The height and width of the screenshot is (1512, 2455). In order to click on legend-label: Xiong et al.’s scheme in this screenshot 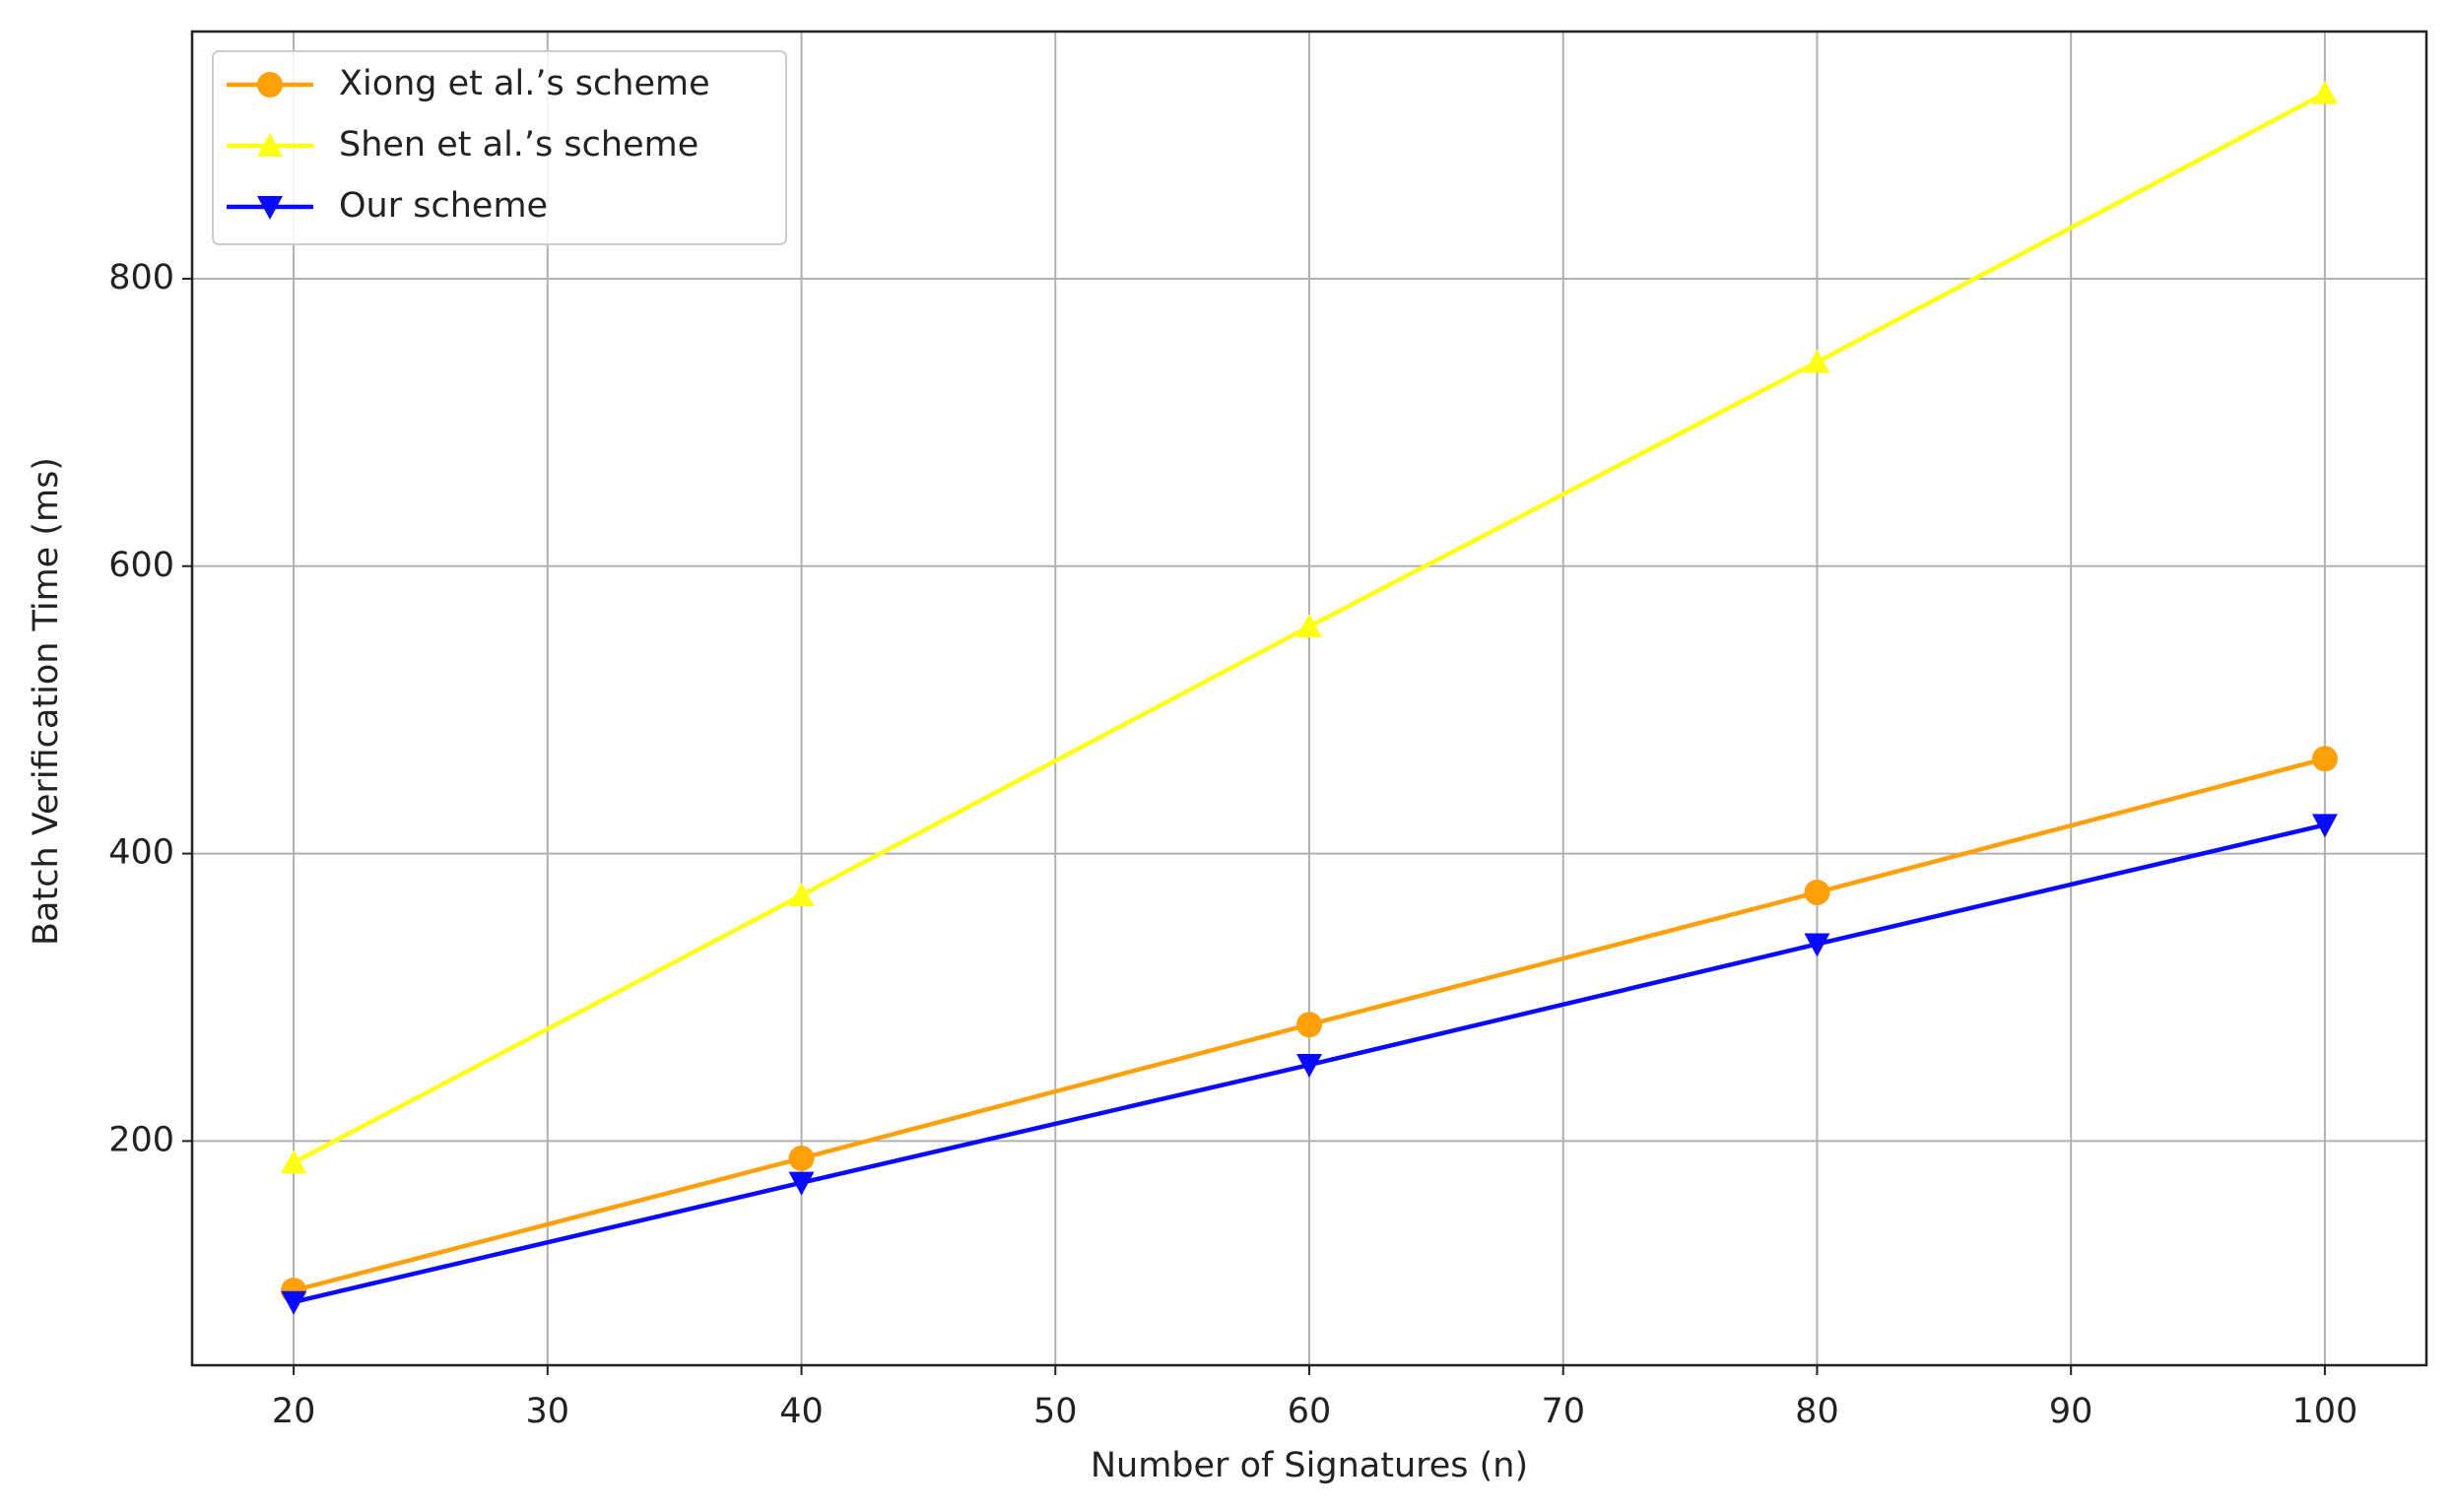, I will do `click(524, 83)`.